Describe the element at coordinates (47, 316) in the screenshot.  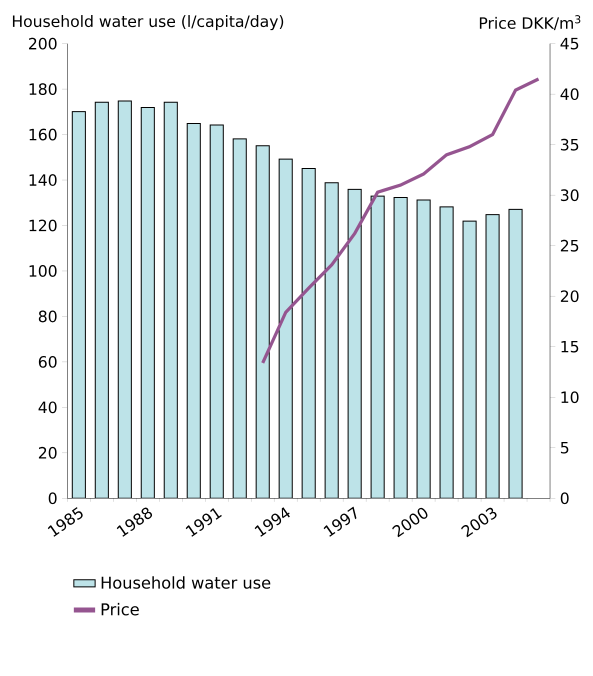
I see `y-tick-label: 80` at that location.